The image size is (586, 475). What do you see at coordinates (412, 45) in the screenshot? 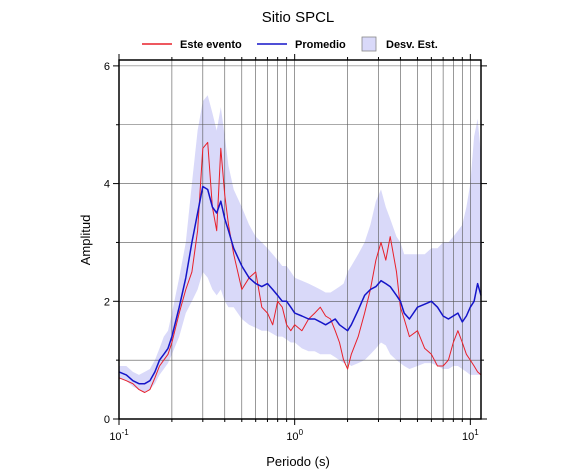
I see `legend-label-desv-est: Desv. Est.` at bounding box center [412, 45].